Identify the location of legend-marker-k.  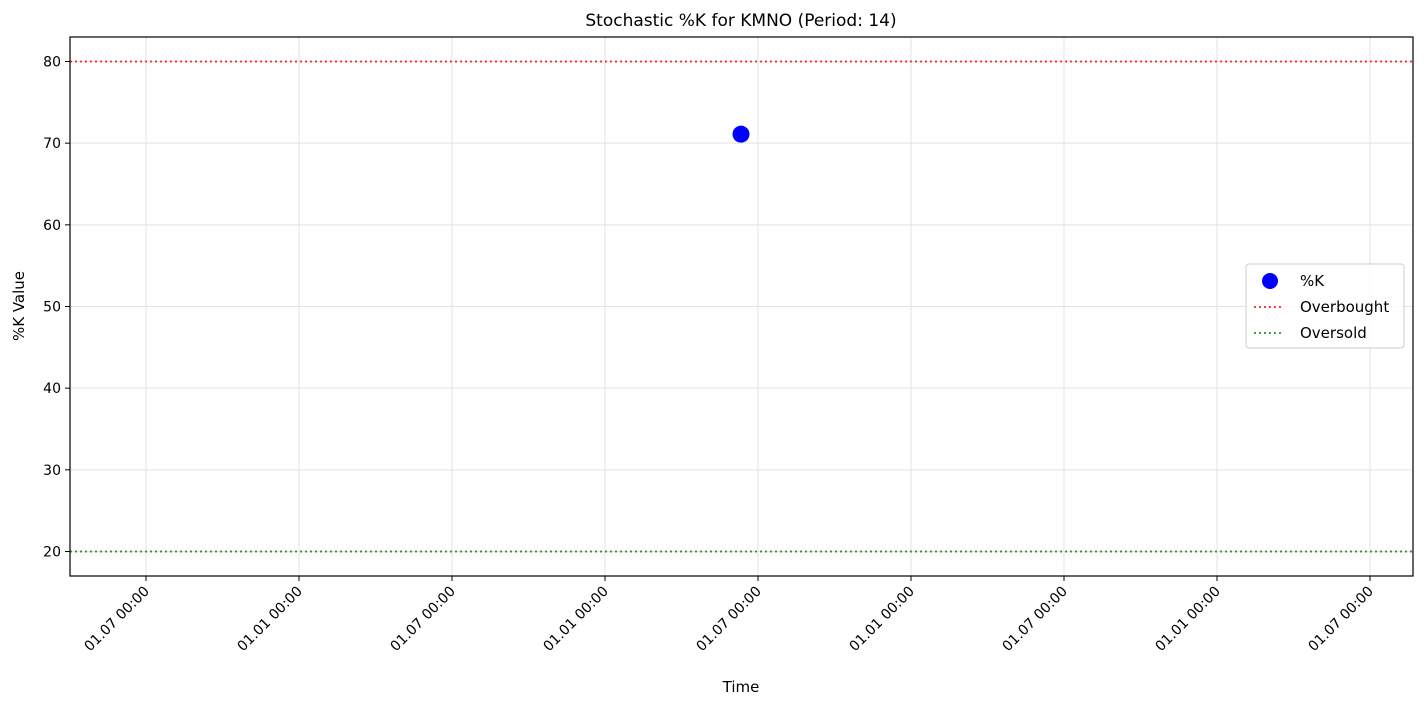
(1270, 281).